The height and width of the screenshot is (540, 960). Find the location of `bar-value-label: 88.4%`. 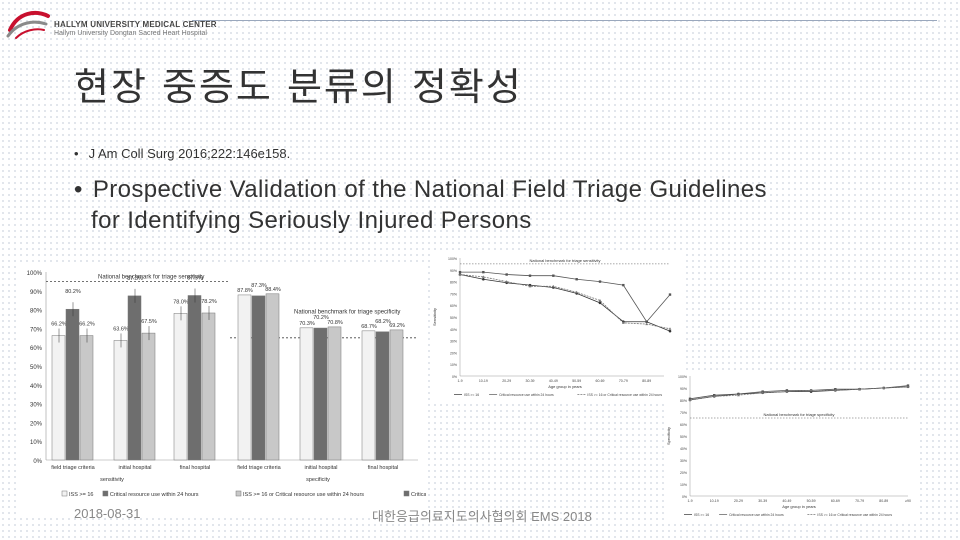

bar-value-label: 88.4% is located at coordinates (273, 290).